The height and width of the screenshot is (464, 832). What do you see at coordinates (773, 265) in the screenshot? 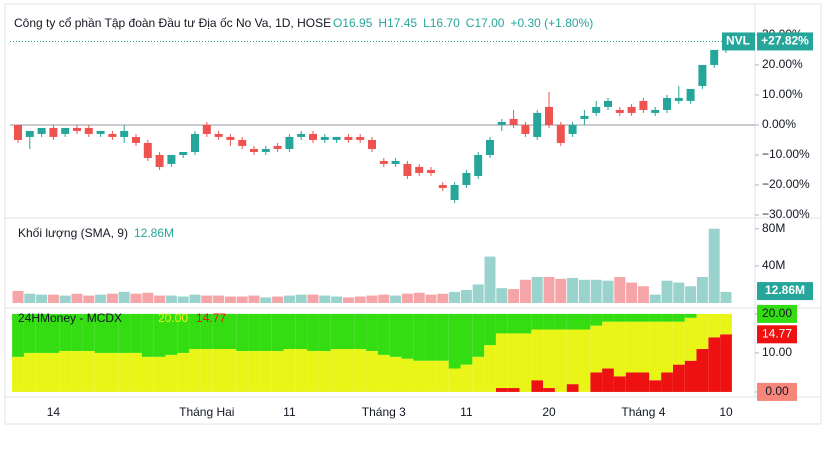
I see `y-tick-label: 40M` at bounding box center [773, 265].